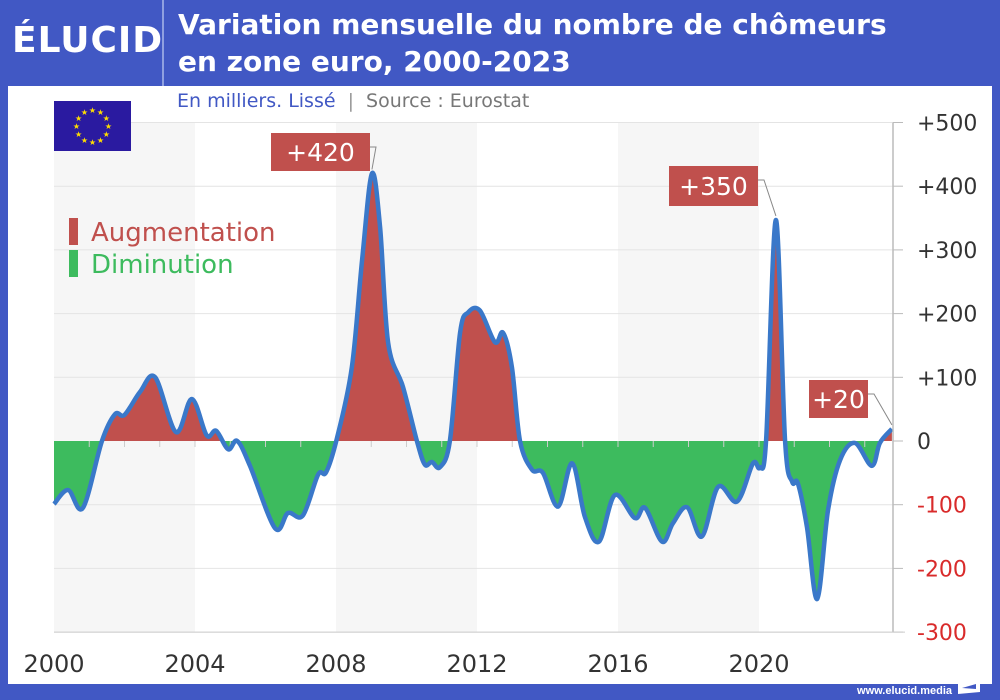 Image resolution: width=1000 pixels, height=700 pixels. What do you see at coordinates (947, 251) in the screenshot?
I see `y-tick-label: +300` at bounding box center [947, 251].